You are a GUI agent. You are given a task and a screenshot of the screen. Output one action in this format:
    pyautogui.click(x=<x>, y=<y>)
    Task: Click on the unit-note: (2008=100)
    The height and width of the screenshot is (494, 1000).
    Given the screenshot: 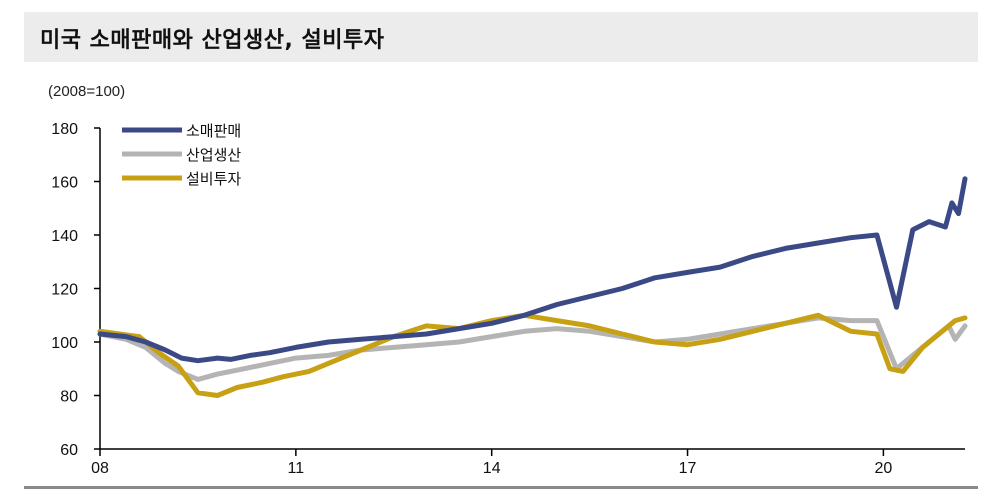 What is the action you would take?
    pyautogui.click(x=86, y=91)
    